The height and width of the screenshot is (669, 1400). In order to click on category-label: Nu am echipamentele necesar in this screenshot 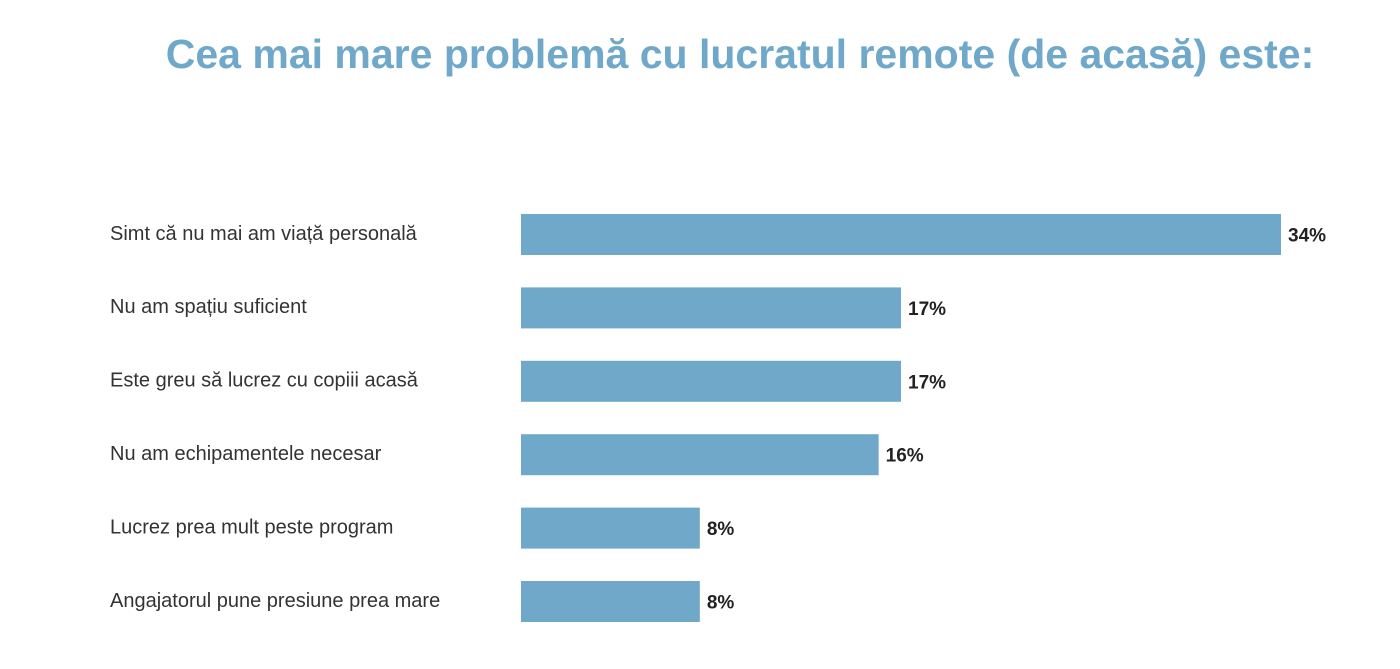, I will do `click(246, 454)`.